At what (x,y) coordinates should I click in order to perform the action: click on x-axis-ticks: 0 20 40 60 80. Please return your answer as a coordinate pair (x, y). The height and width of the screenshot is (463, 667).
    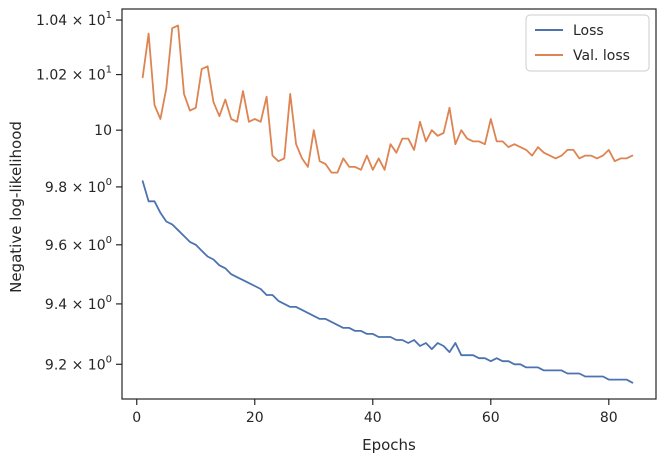
    Looking at the image, I should click on (375, 412).